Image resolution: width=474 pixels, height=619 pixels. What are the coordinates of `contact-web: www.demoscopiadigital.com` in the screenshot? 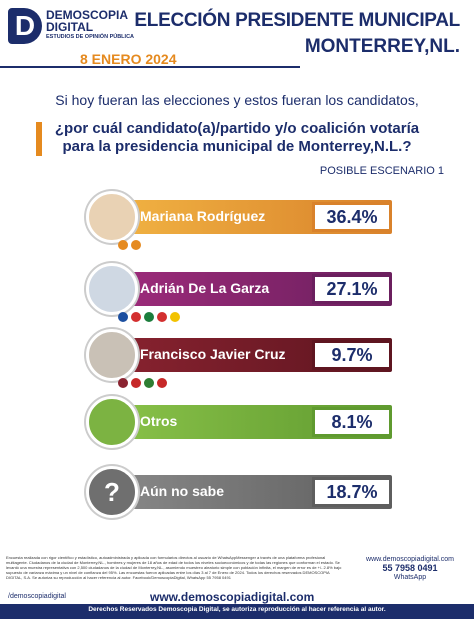 It's located at (410, 559).